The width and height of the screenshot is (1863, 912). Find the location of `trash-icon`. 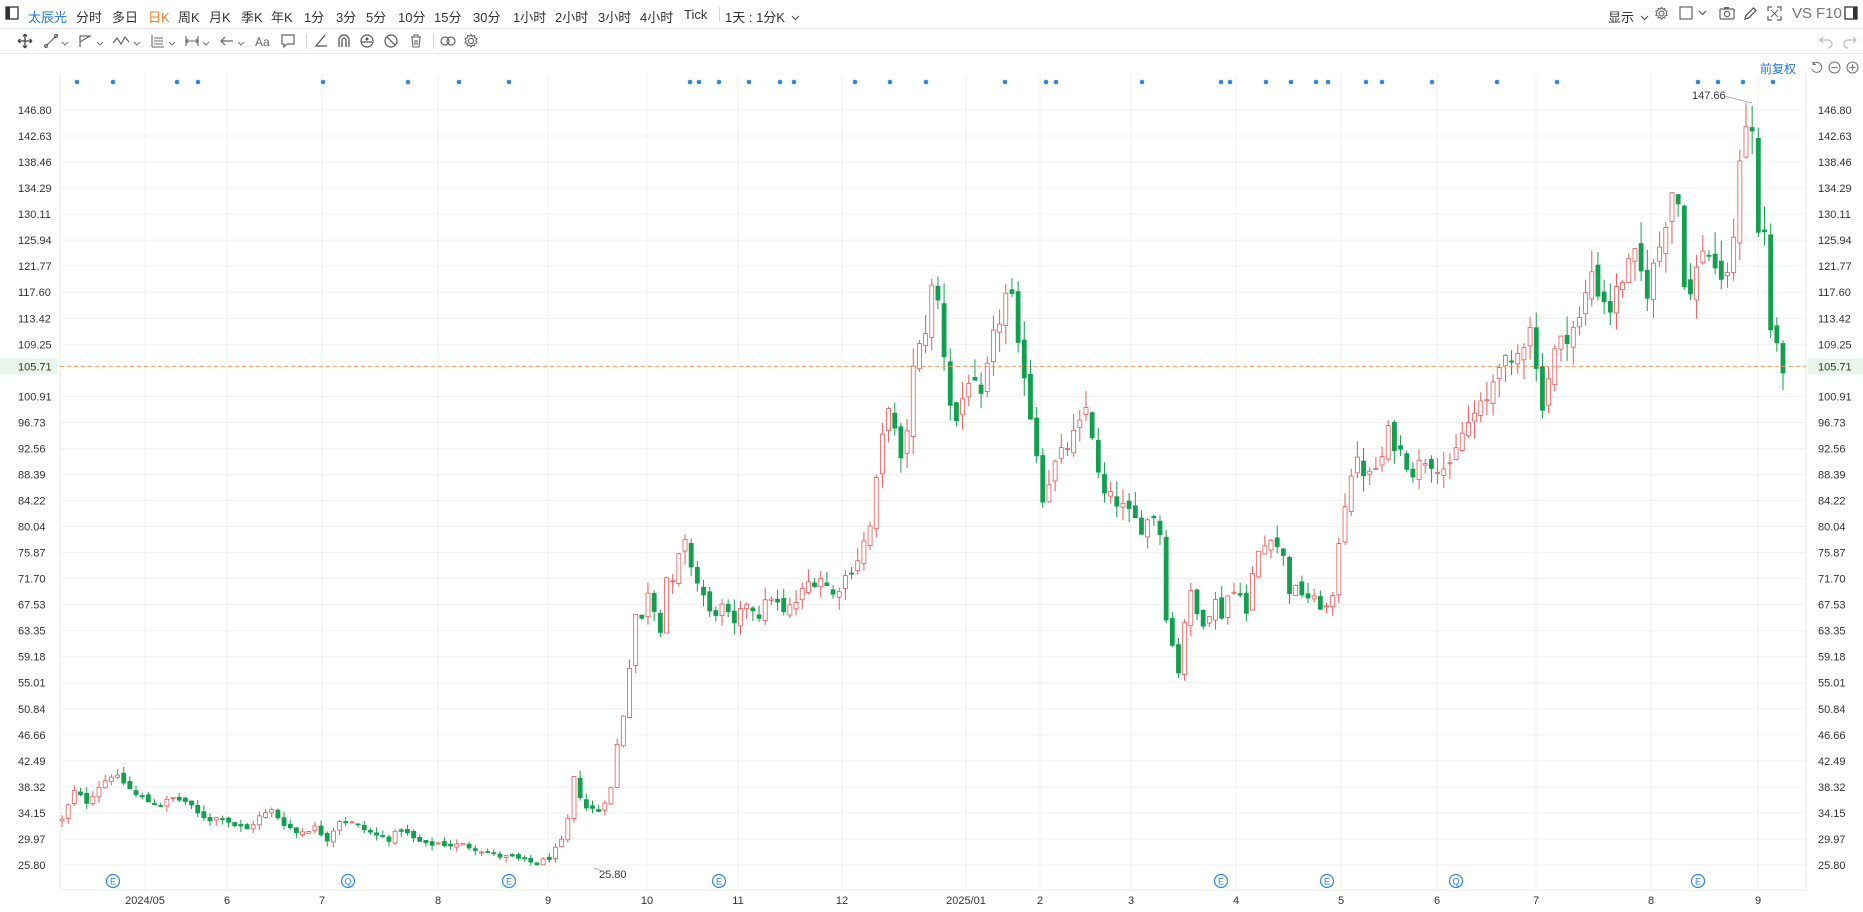

trash-icon is located at coordinates (417, 41).